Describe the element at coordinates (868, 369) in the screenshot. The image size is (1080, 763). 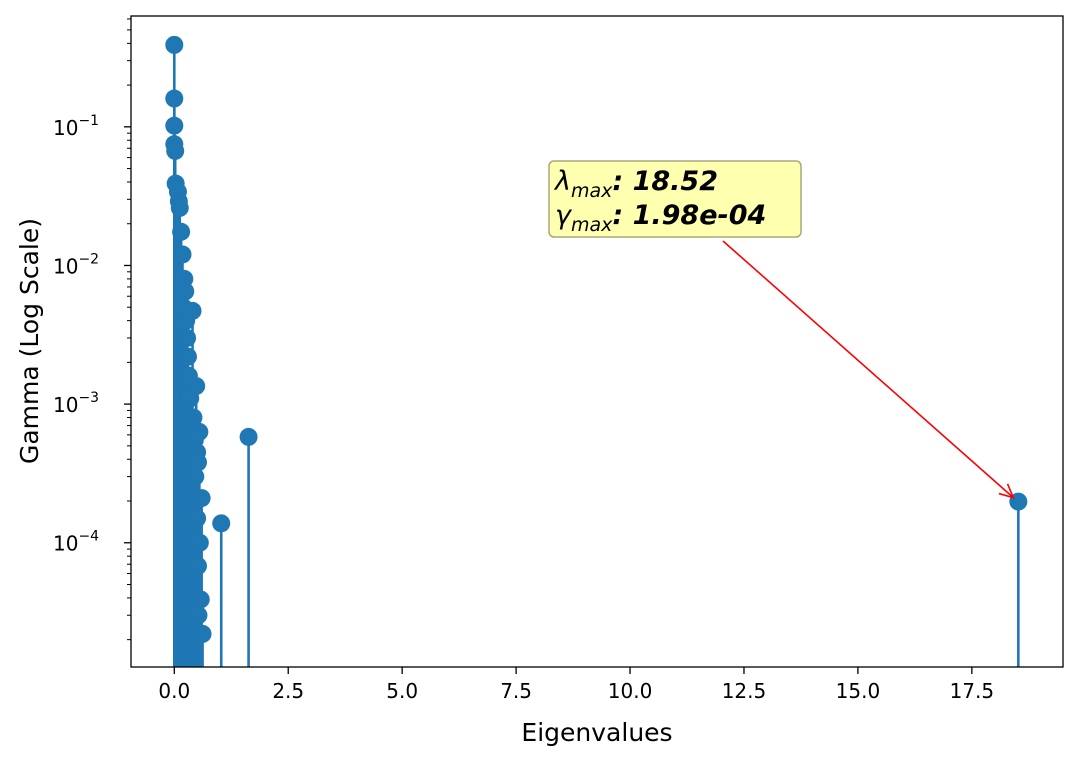
I see `annotation-arrow` at that location.